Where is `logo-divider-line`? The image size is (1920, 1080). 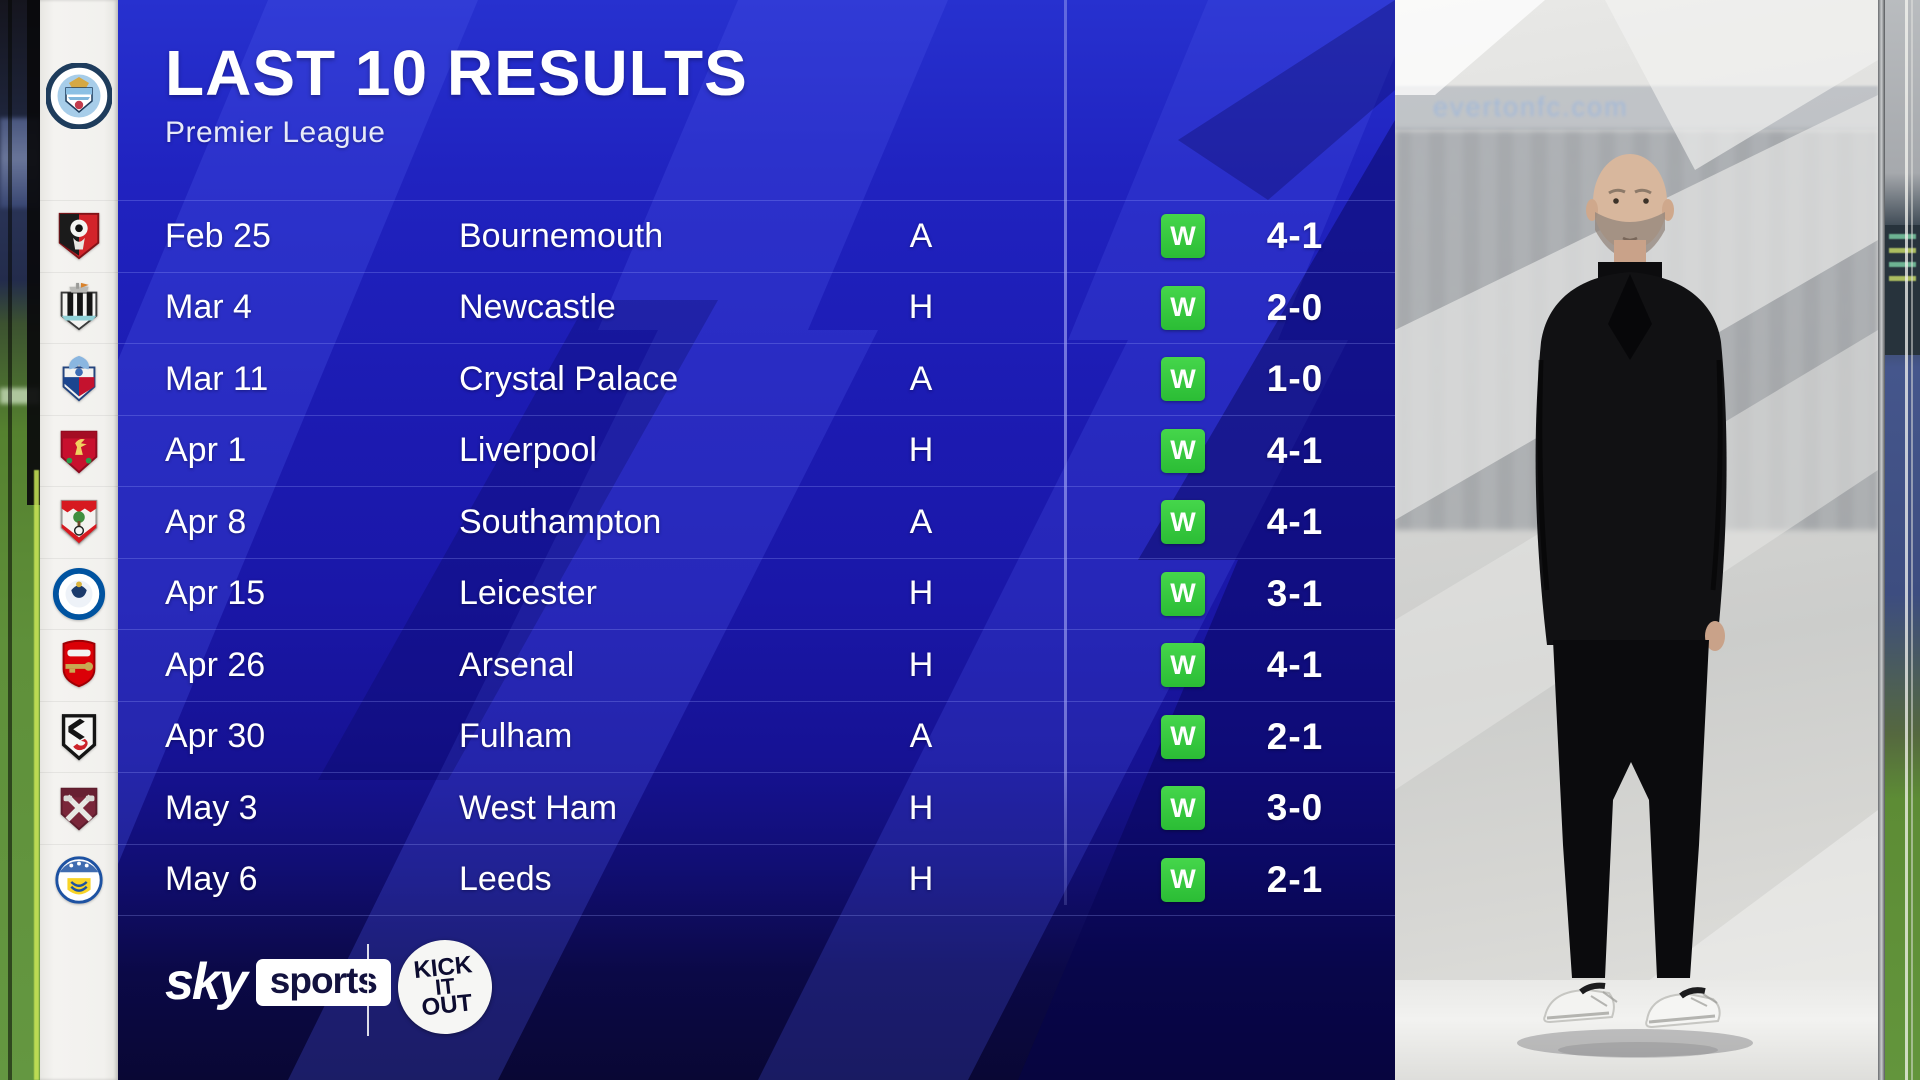 logo-divider-line is located at coordinates (368, 990).